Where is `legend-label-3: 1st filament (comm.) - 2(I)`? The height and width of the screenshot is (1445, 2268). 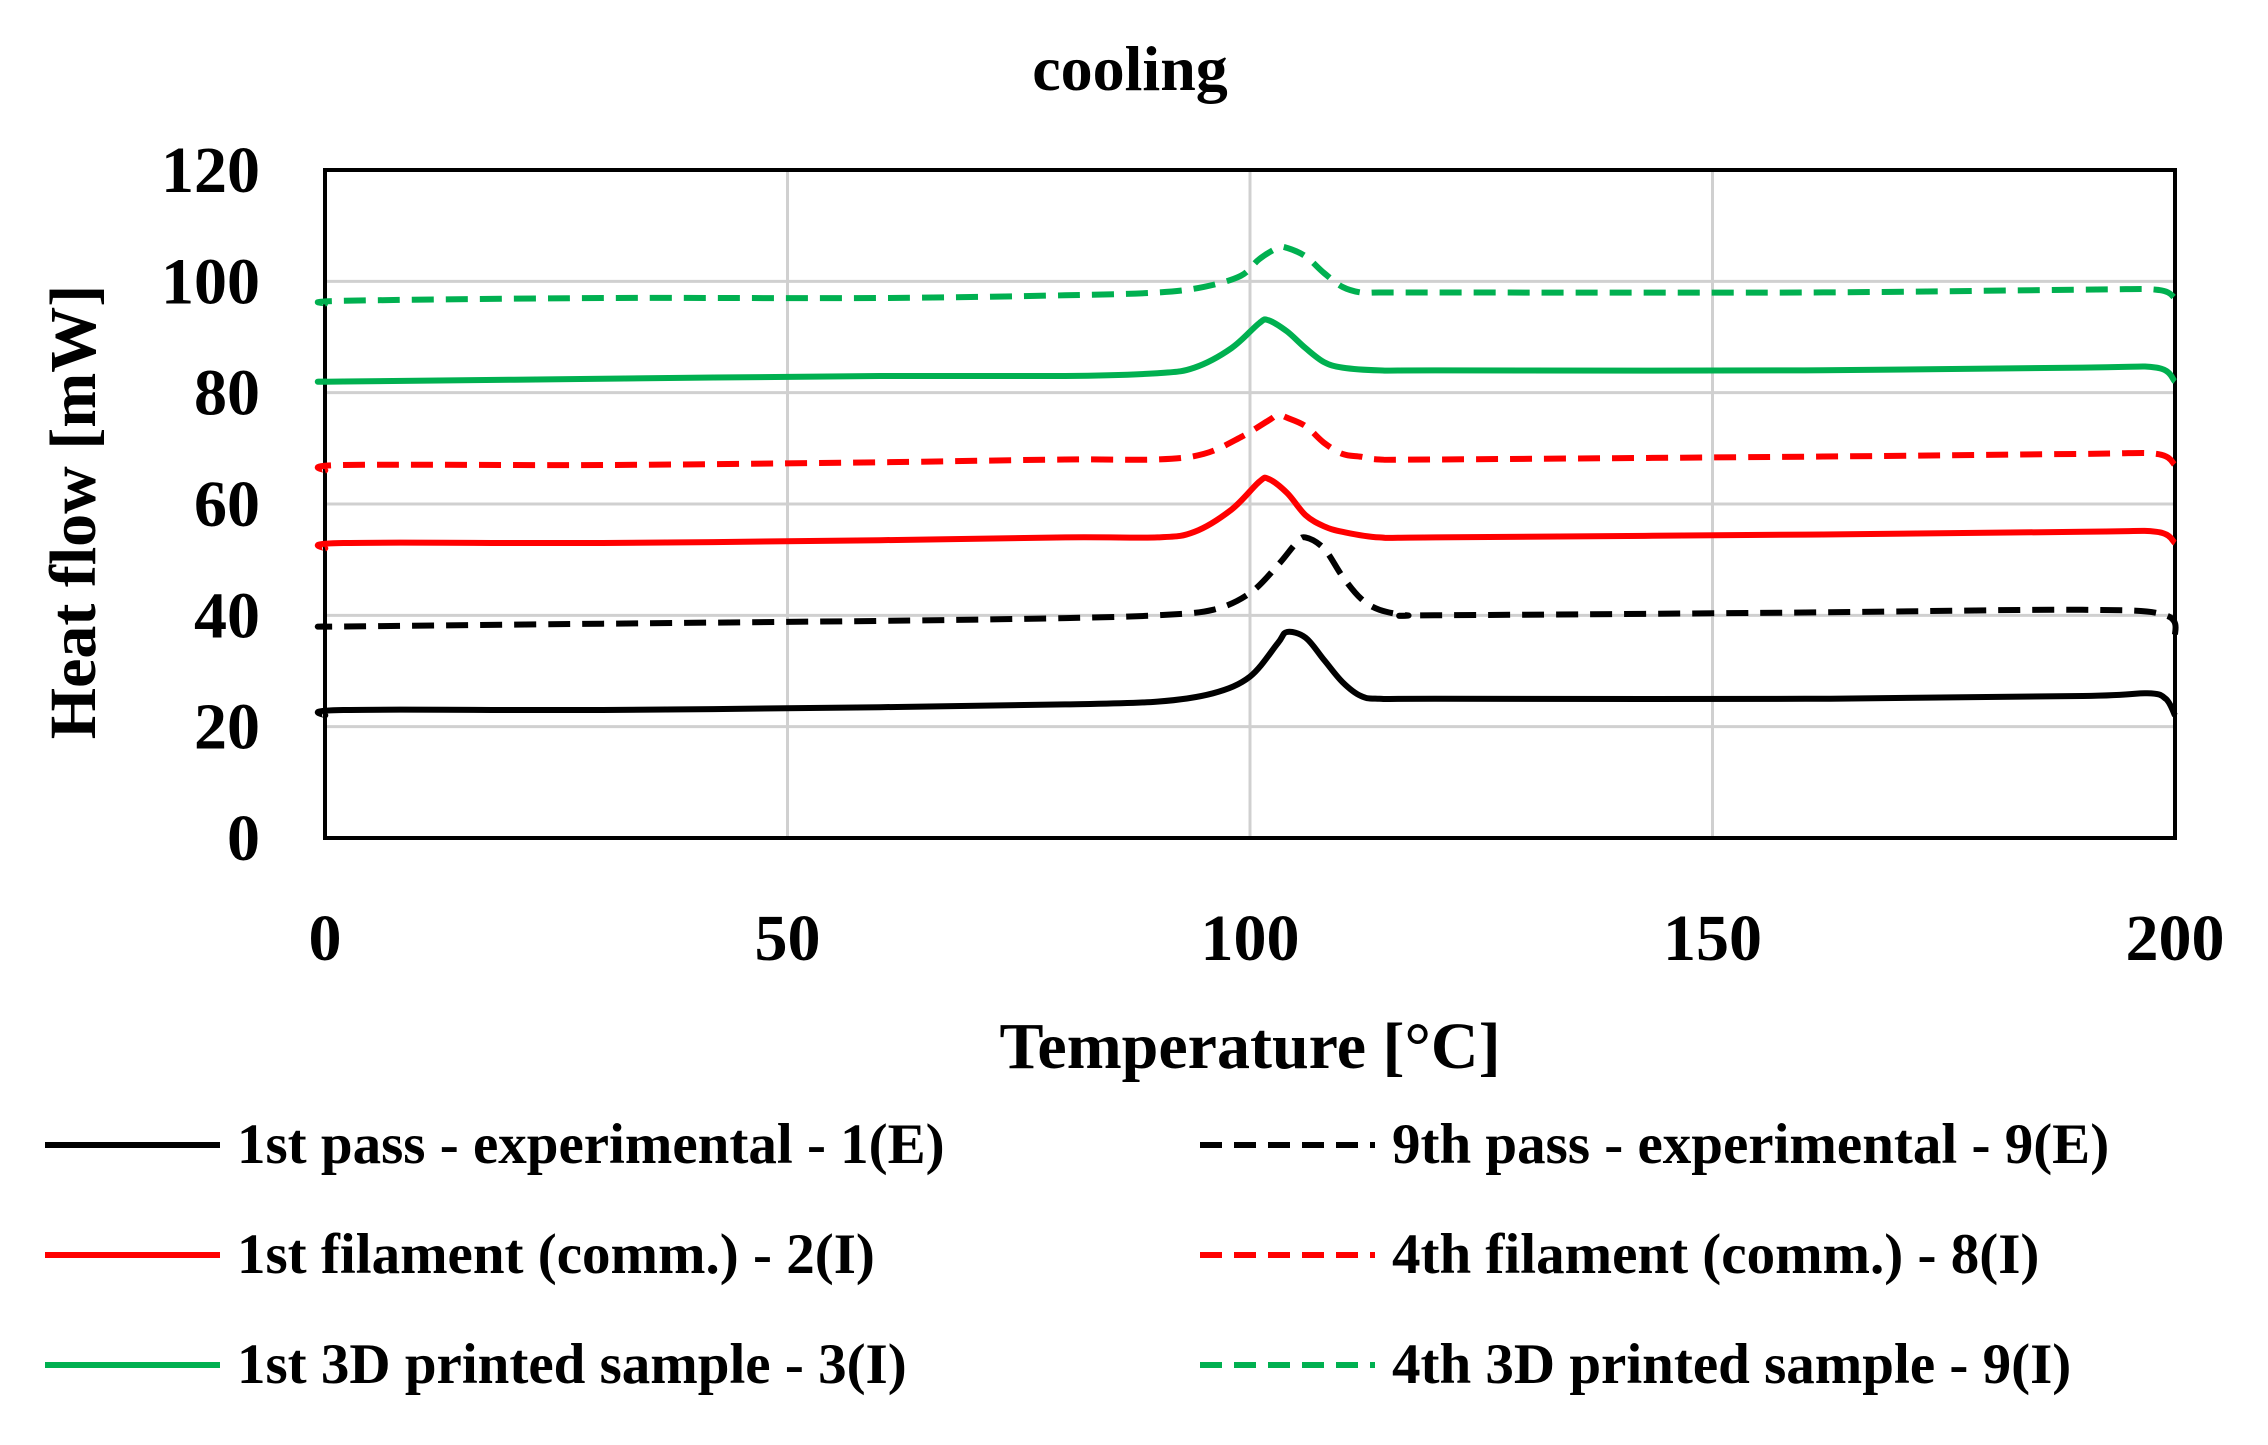 legend-label-3: 1st filament (comm.) - 2(I) is located at coordinates (556, 1254).